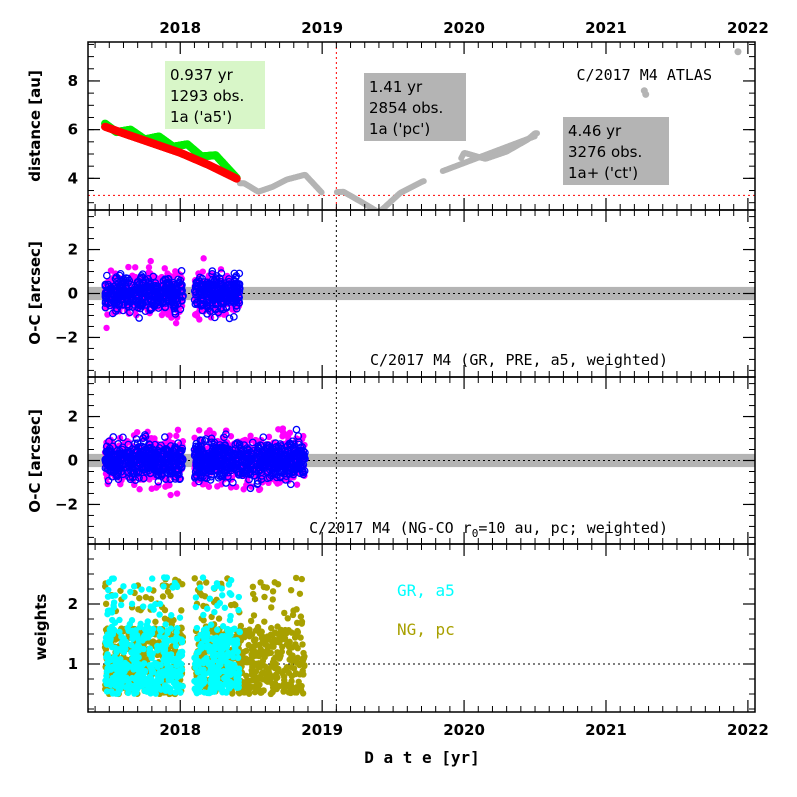 The width and height of the screenshot is (797, 797). Describe the element at coordinates (66, 504) in the screenshot. I see `y-tick-label: −2` at that location.